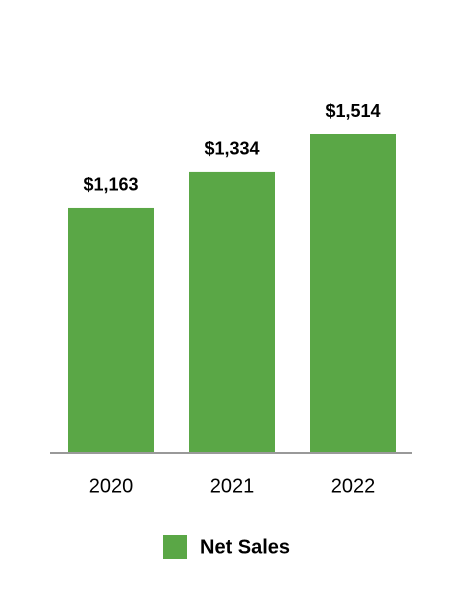 The width and height of the screenshot is (462, 600). Describe the element at coordinates (231, 149) in the screenshot. I see `value-label: $1,334` at that location.